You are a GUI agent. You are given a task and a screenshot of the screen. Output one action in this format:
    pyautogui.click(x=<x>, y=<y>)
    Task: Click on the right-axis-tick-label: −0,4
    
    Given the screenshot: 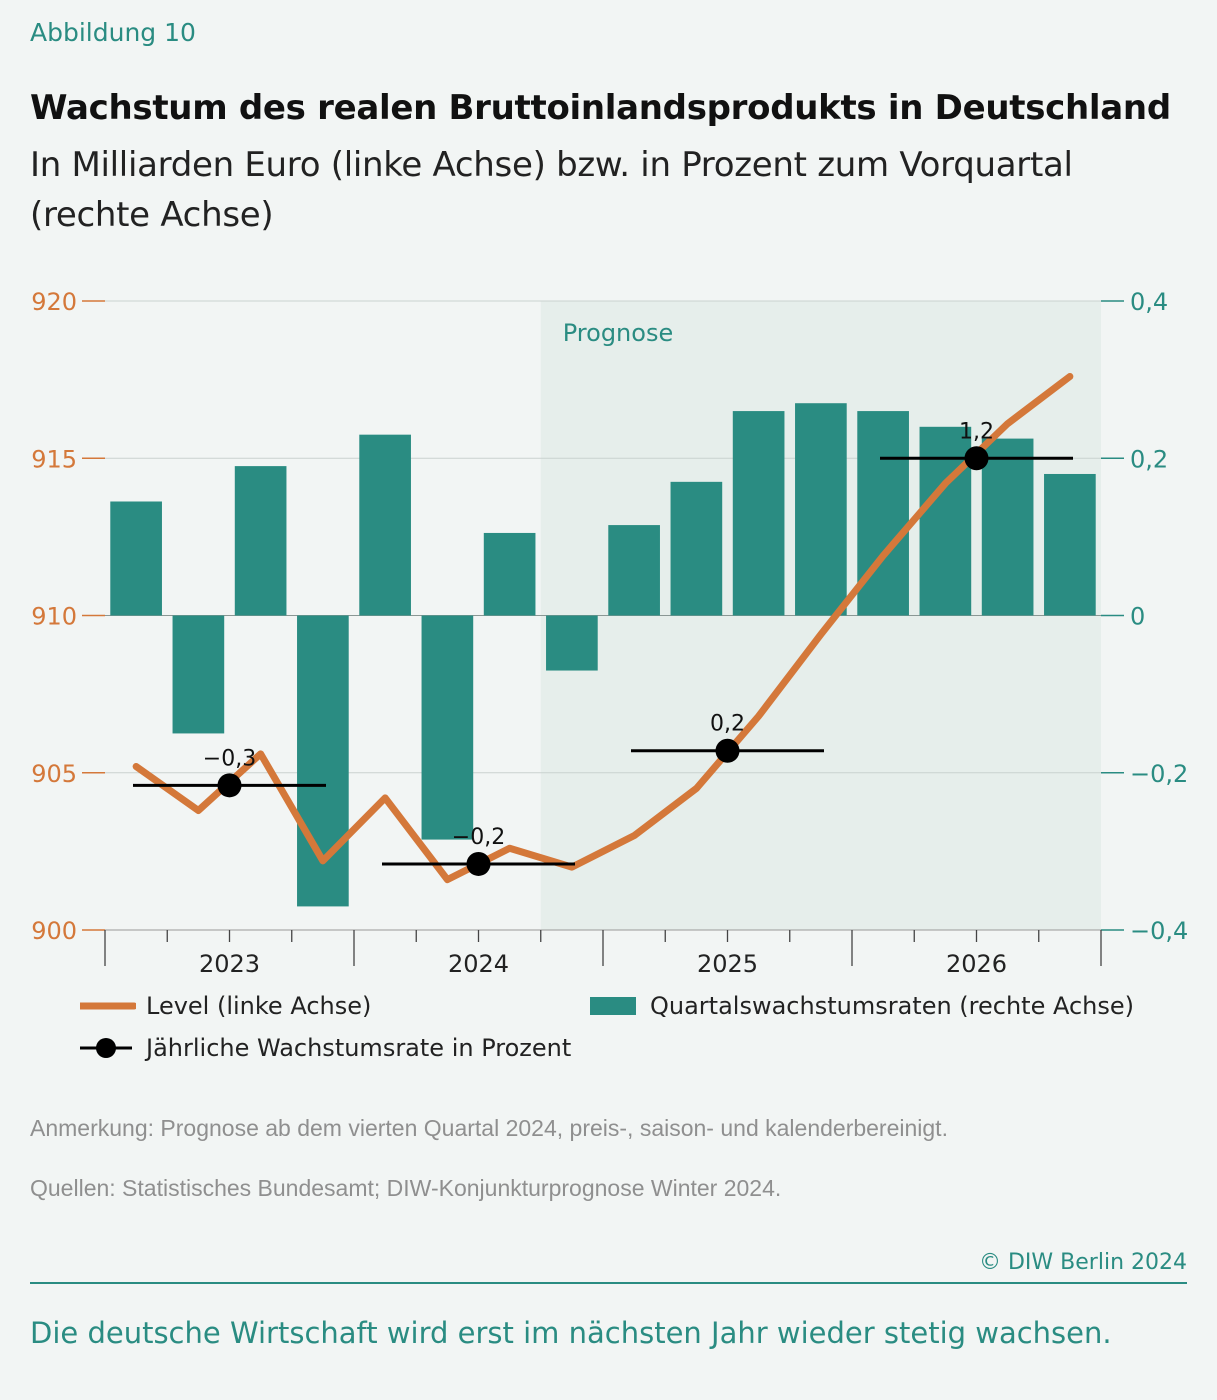 What is the action you would take?
    pyautogui.click(x=1159, y=931)
    